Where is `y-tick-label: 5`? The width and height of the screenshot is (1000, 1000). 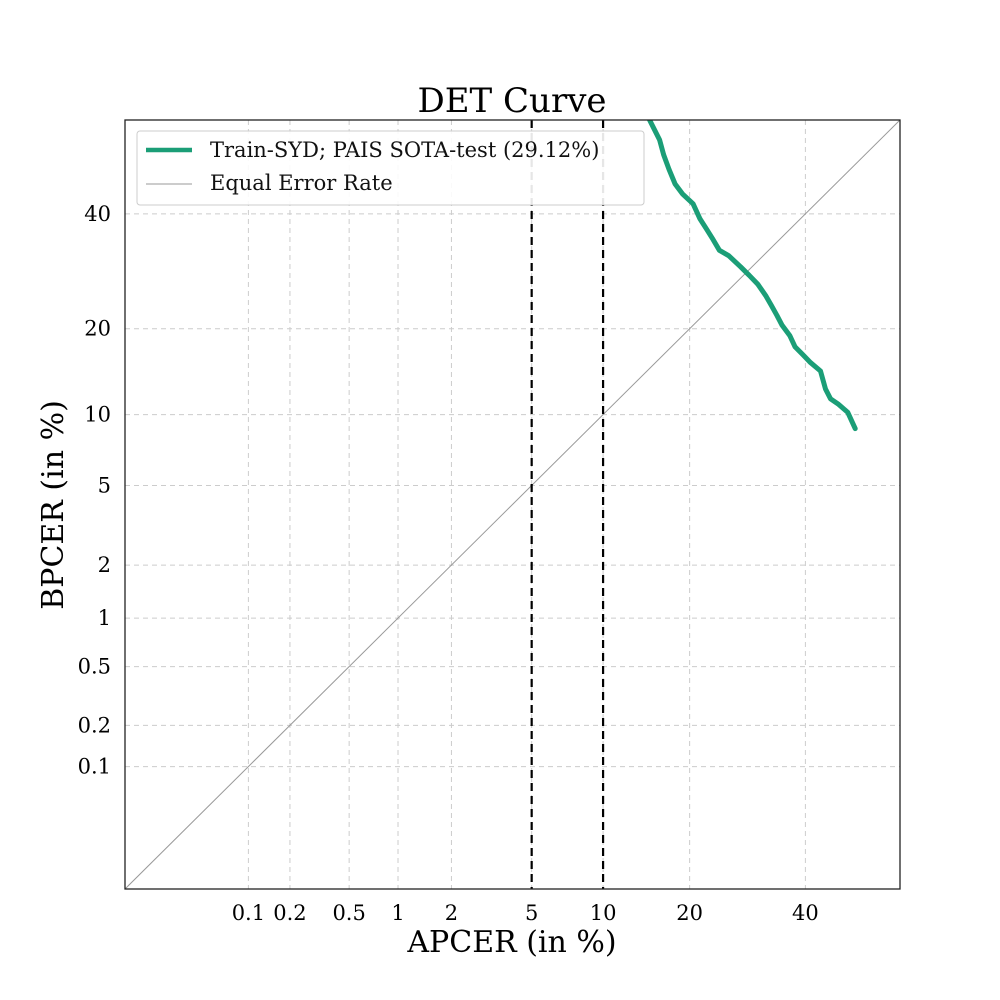
y-tick-label: 5 is located at coordinates (104, 485).